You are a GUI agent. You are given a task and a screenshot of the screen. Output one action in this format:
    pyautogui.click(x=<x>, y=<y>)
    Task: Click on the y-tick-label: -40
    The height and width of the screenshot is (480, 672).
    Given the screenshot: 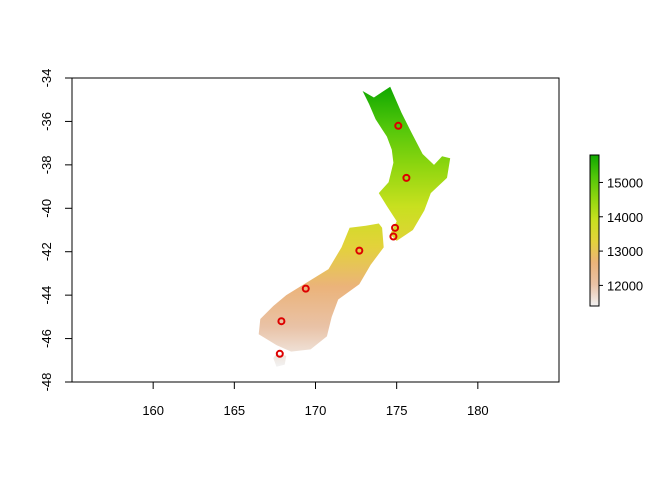 What is the action you would take?
    pyautogui.click(x=46, y=208)
    